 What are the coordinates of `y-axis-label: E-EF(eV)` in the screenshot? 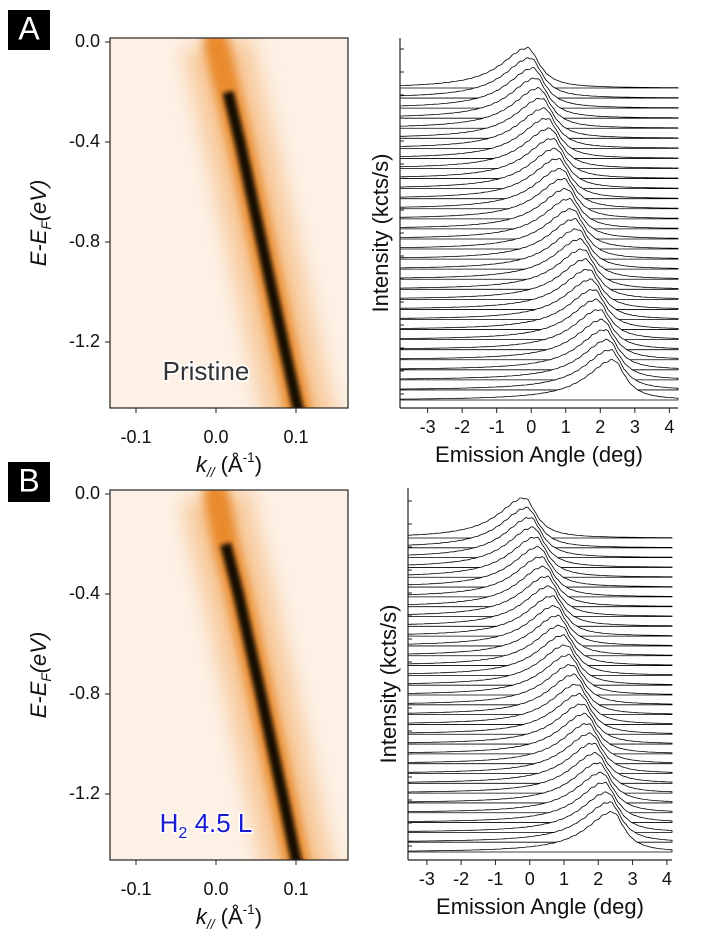 It's located at (40, 675).